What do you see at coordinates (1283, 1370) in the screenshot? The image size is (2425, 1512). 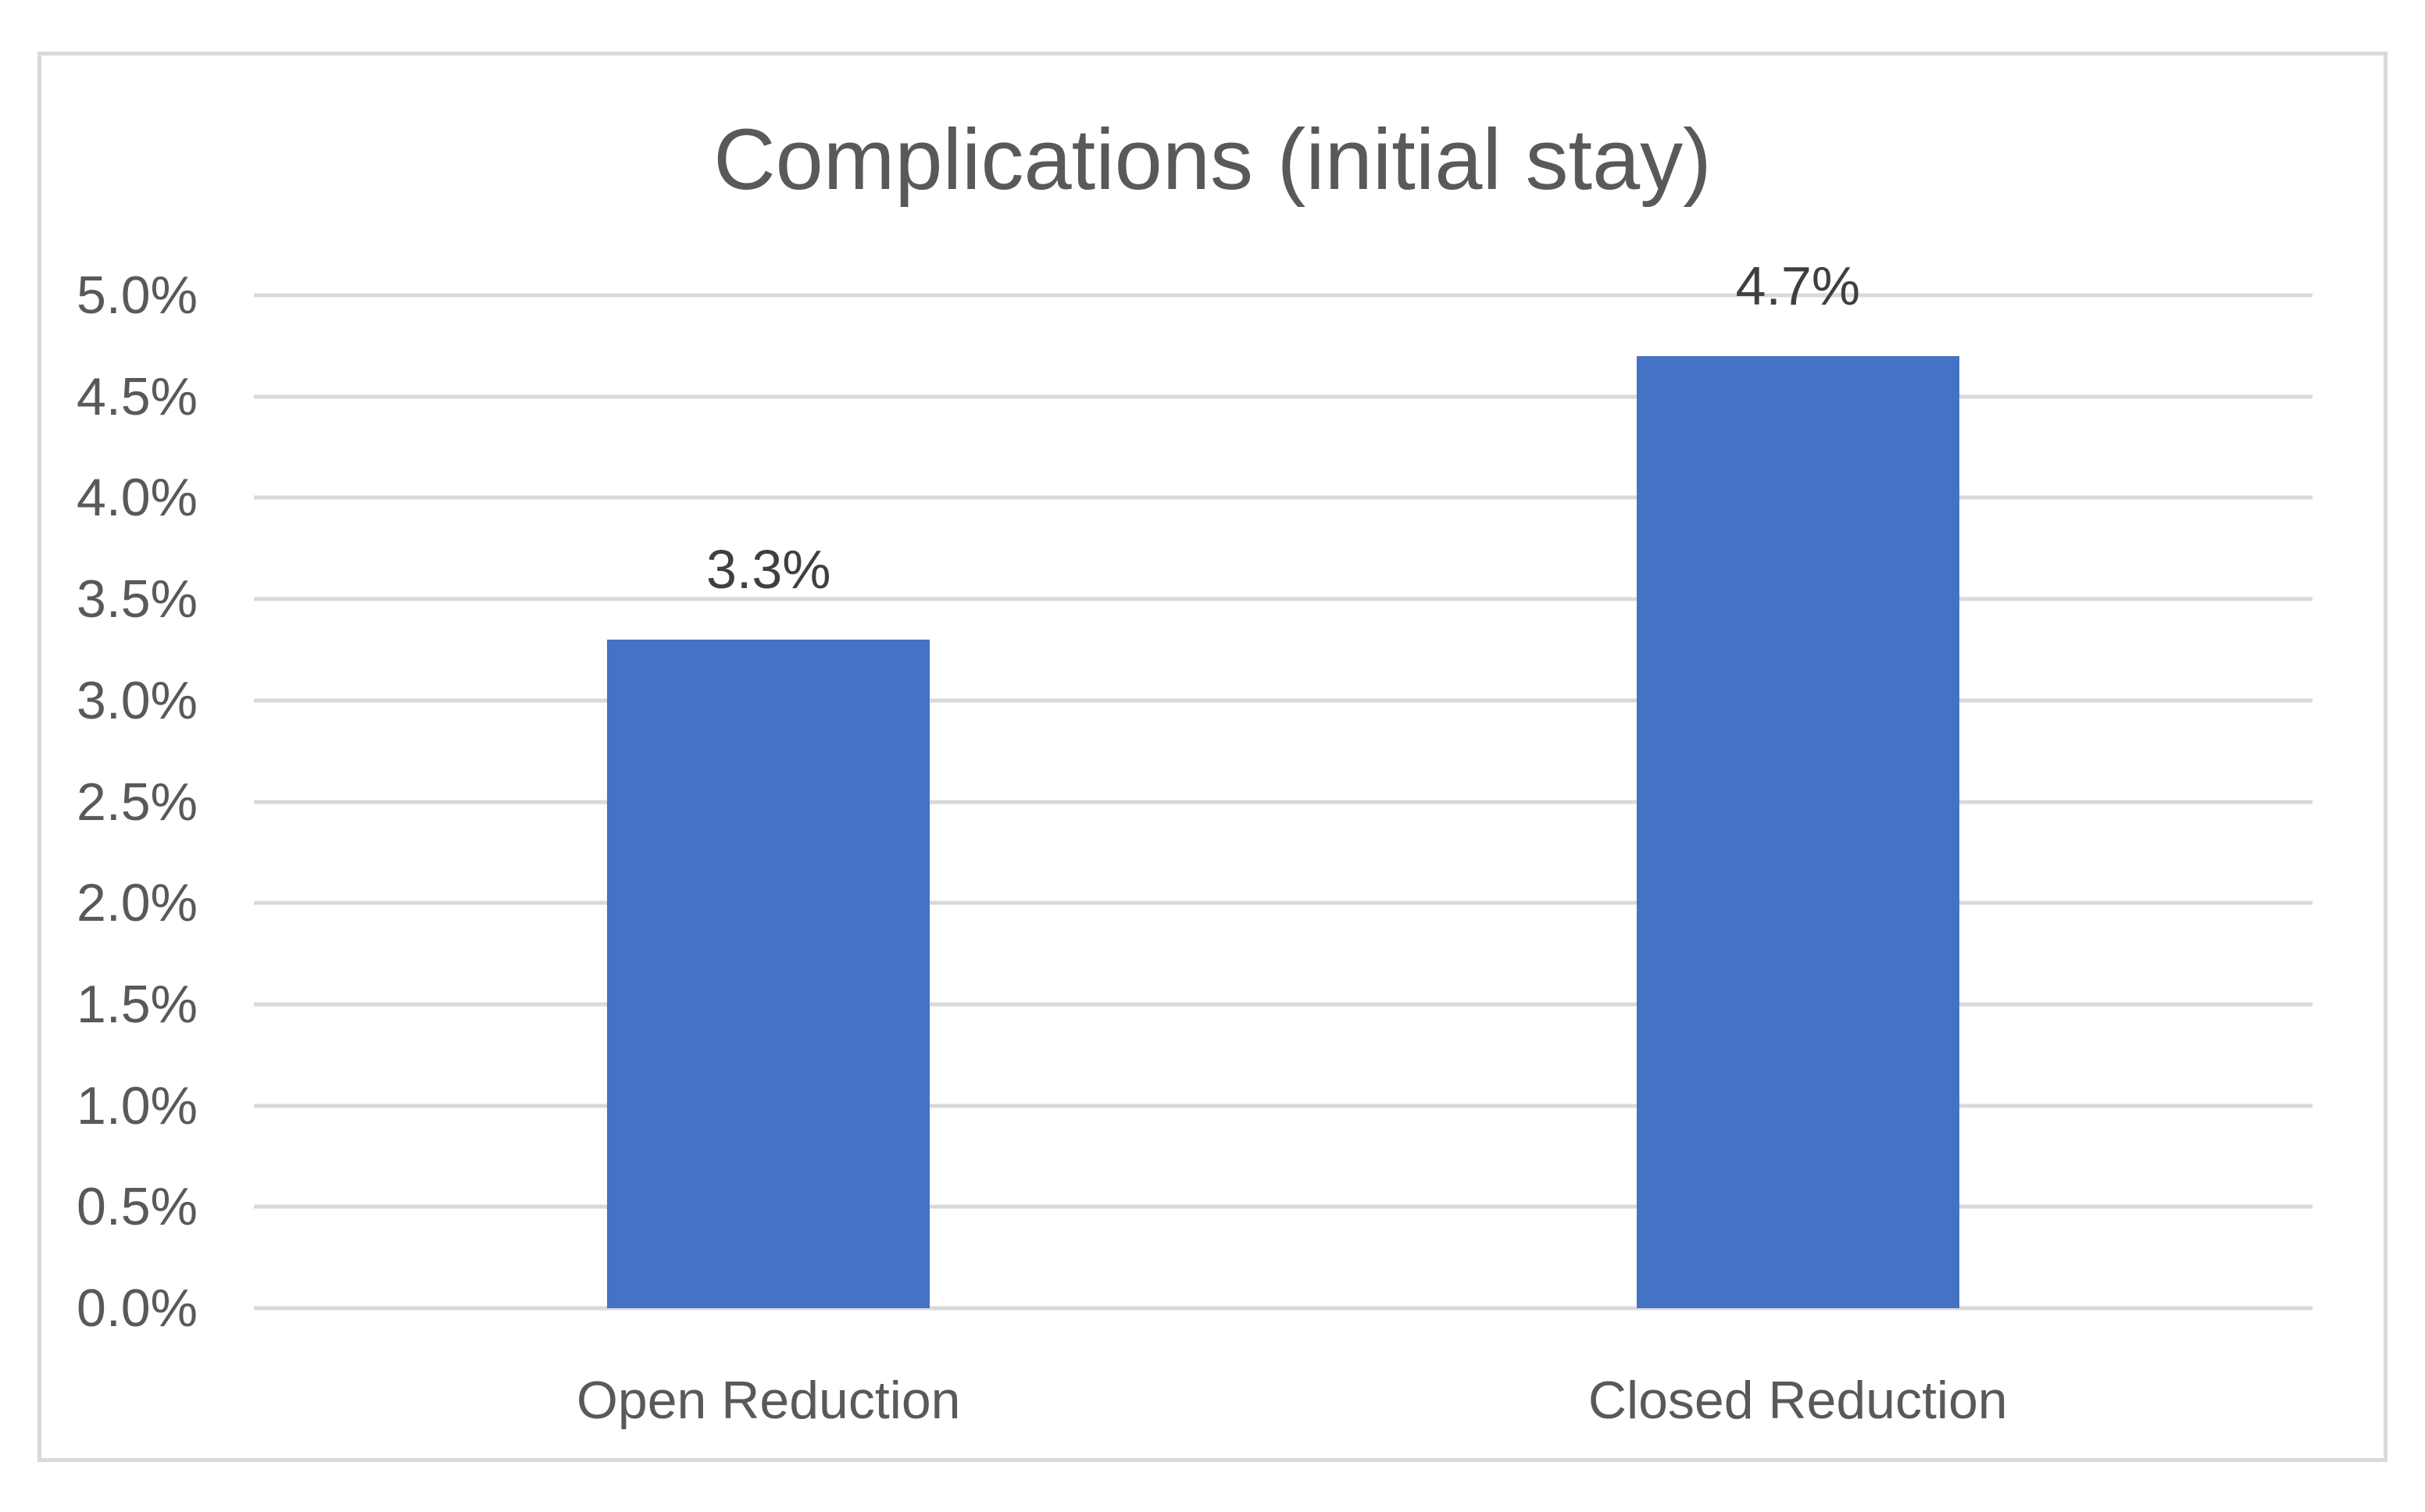 I see `x-axis: Open Reduction Closed Reduction` at bounding box center [1283, 1370].